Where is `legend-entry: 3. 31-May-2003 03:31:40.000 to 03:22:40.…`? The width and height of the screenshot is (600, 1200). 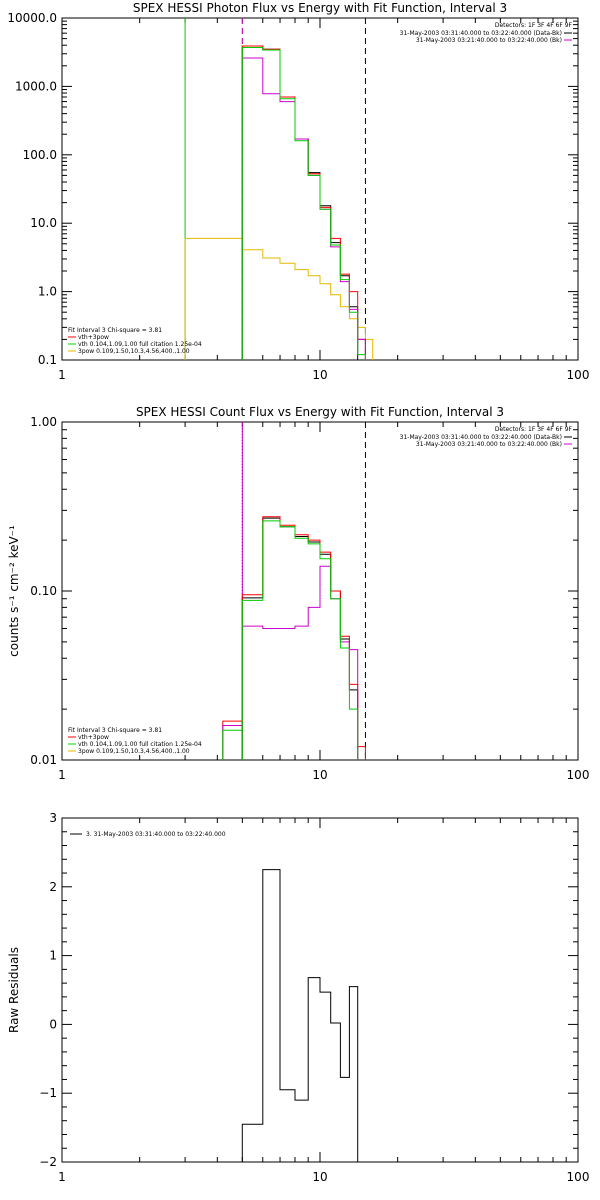
legend-entry: 3. 31-May-2003 03:31:40.000 to 03:22:40.… is located at coordinates (156, 834).